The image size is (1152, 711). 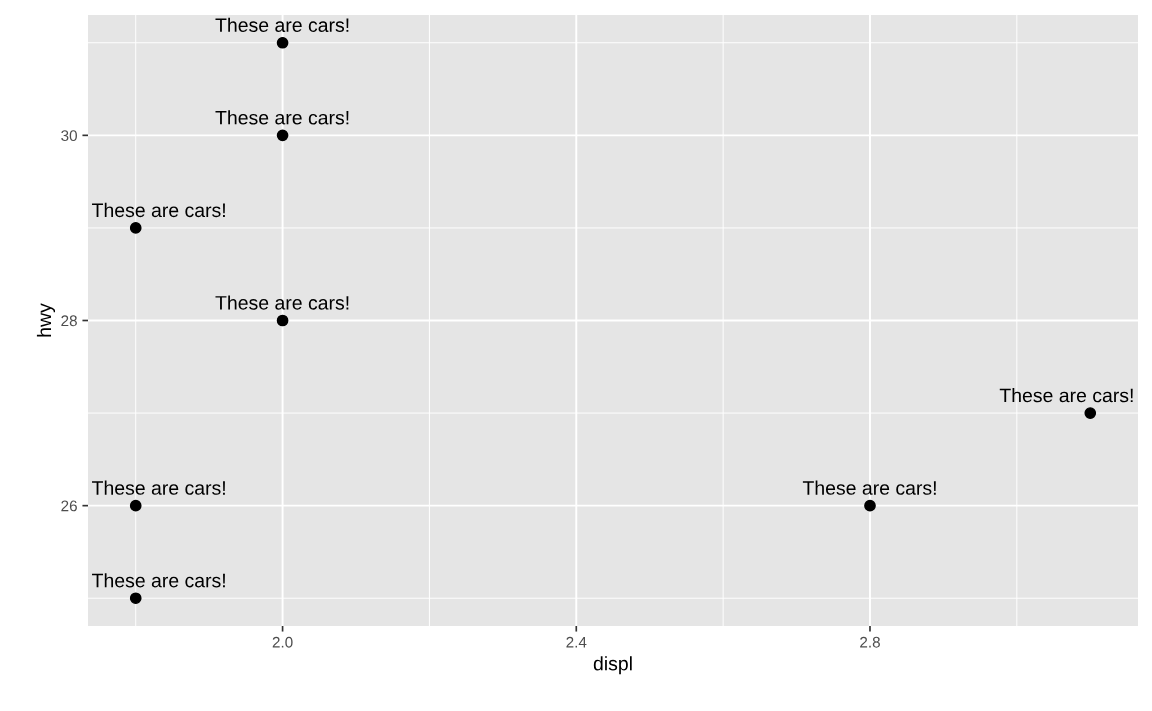 What do you see at coordinates (576, 642) in the screenshot?
I see `x-tick-label: 2.4` at bounding box center [576, 642].